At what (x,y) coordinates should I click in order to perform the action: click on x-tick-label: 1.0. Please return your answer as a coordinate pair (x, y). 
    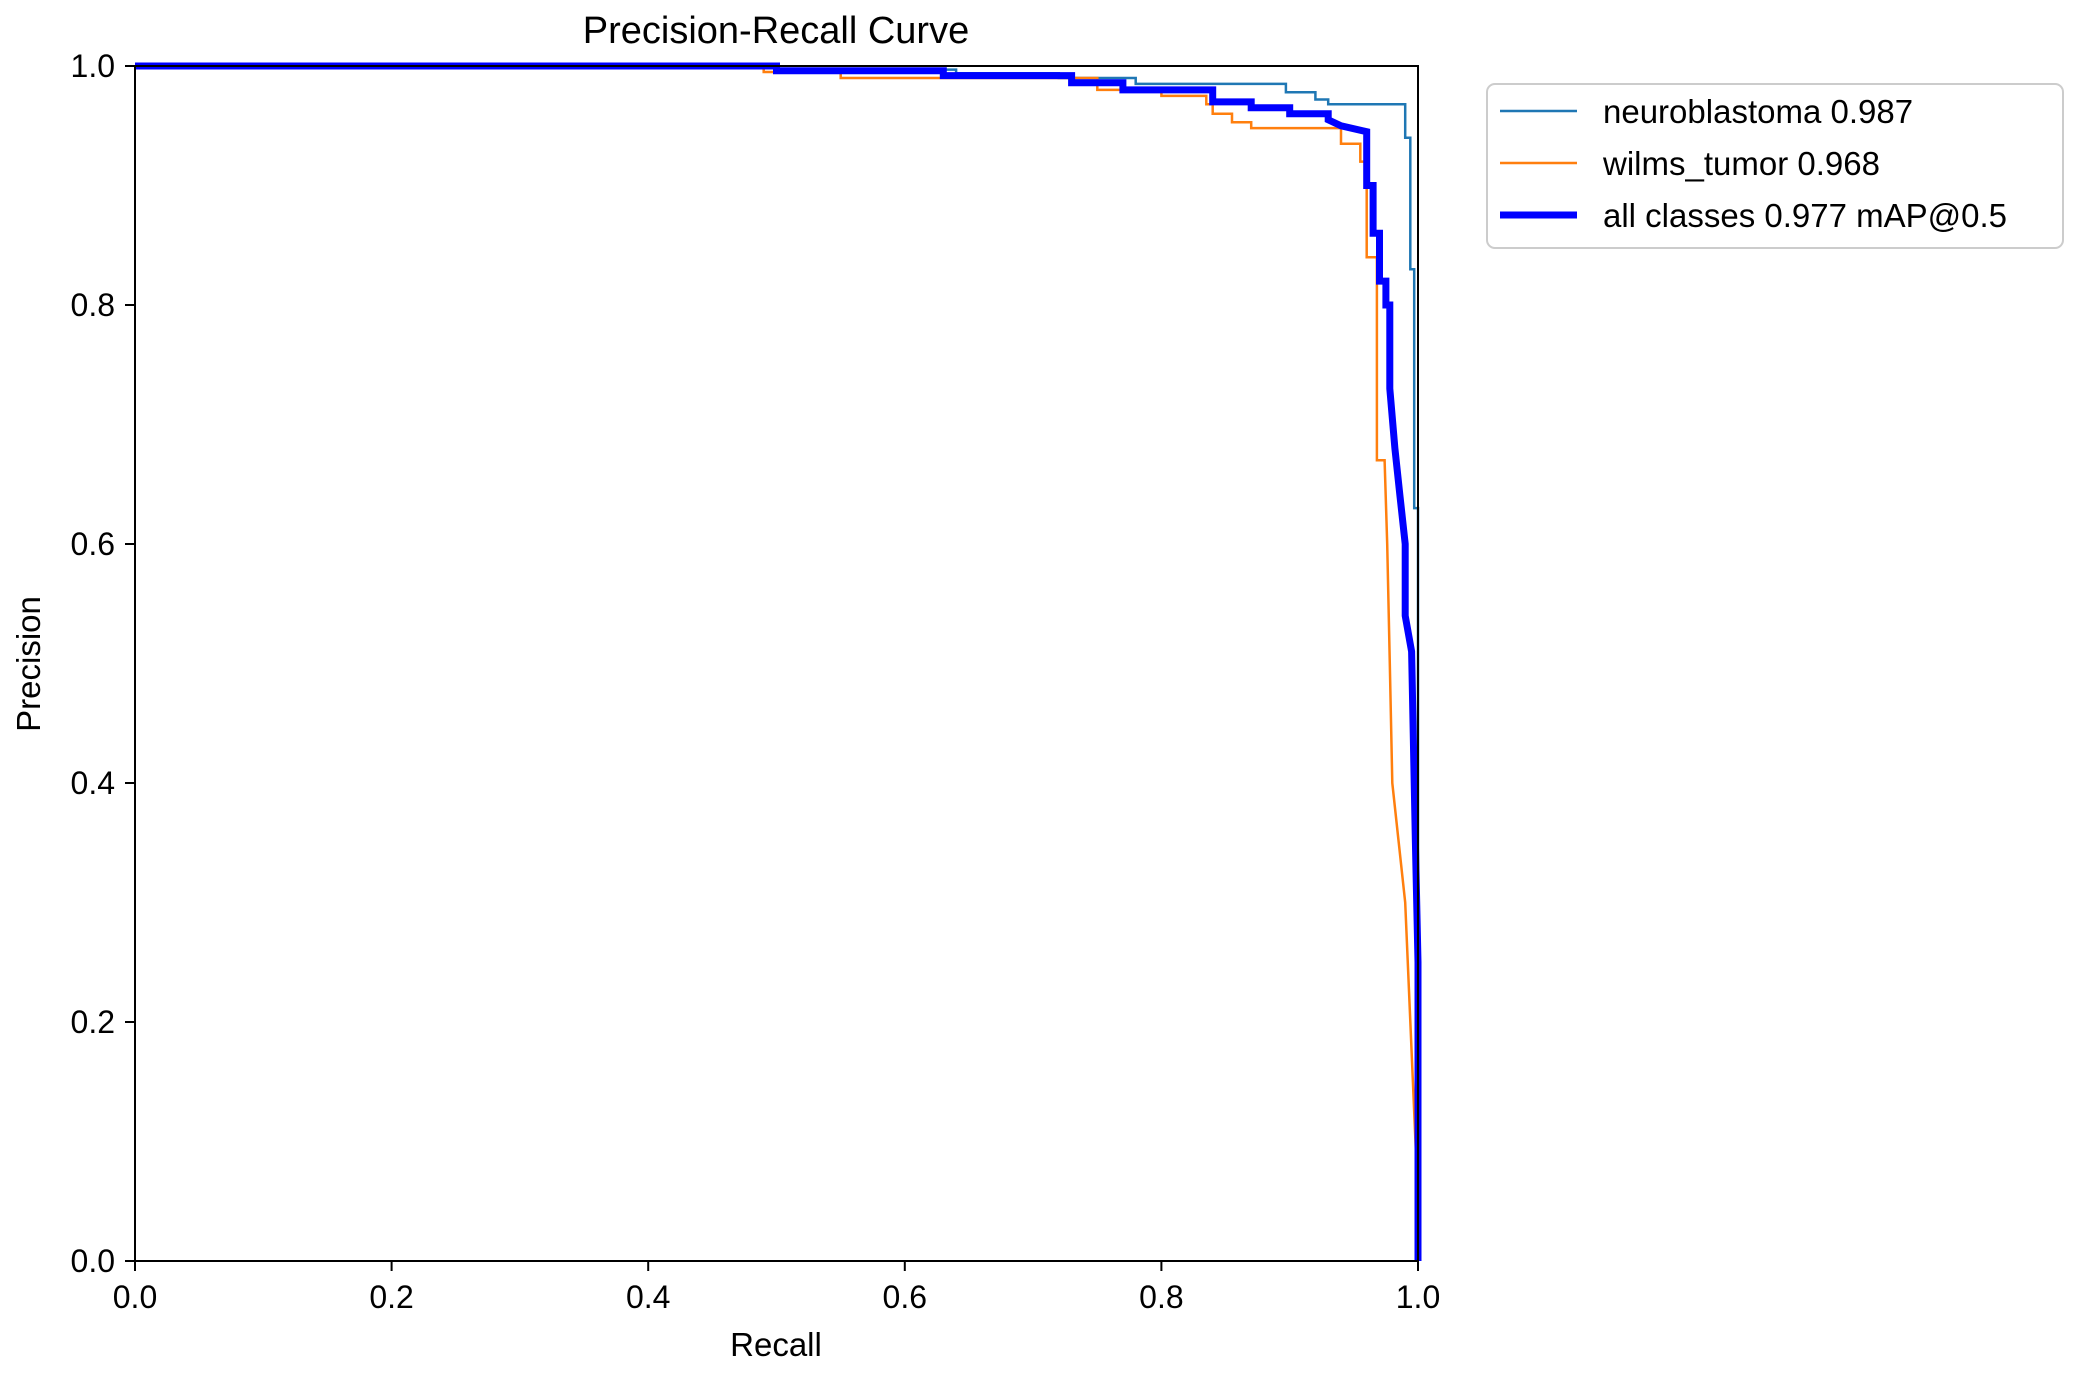
    Looking at the image, I should click on (1418, 1297).